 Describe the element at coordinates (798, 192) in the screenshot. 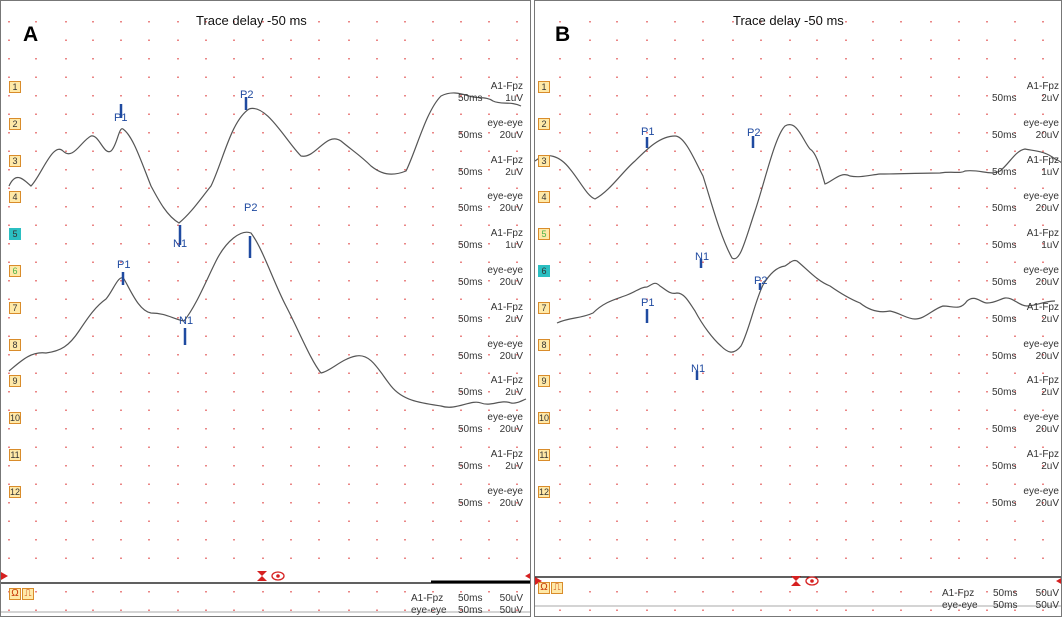

I see `trace-b-upper` at that location.